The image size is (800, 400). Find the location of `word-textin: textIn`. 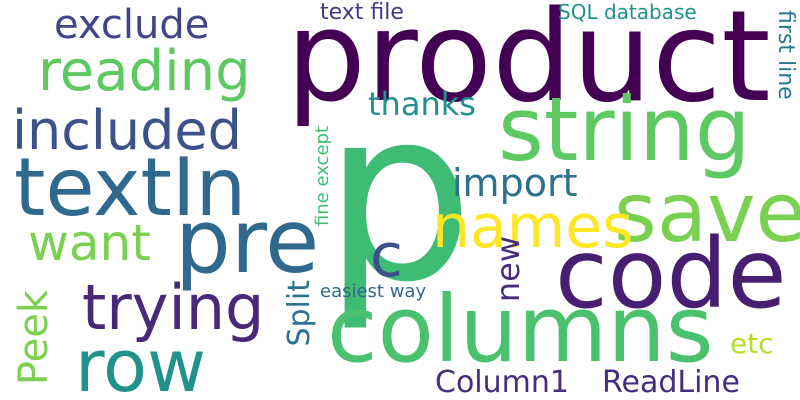

word-textin: textIn is located at coordinates (130, 187).